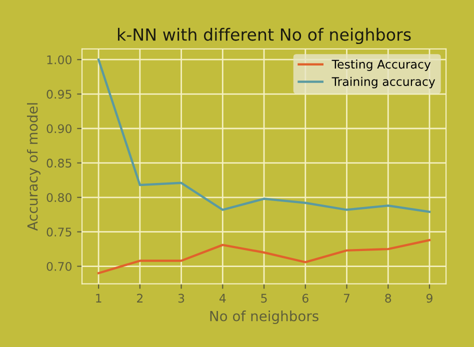  What do you see at coordinates (384, 82) in the screenshot?
I see `legend-label: Training accuracy` at bounding box center [384, 82].